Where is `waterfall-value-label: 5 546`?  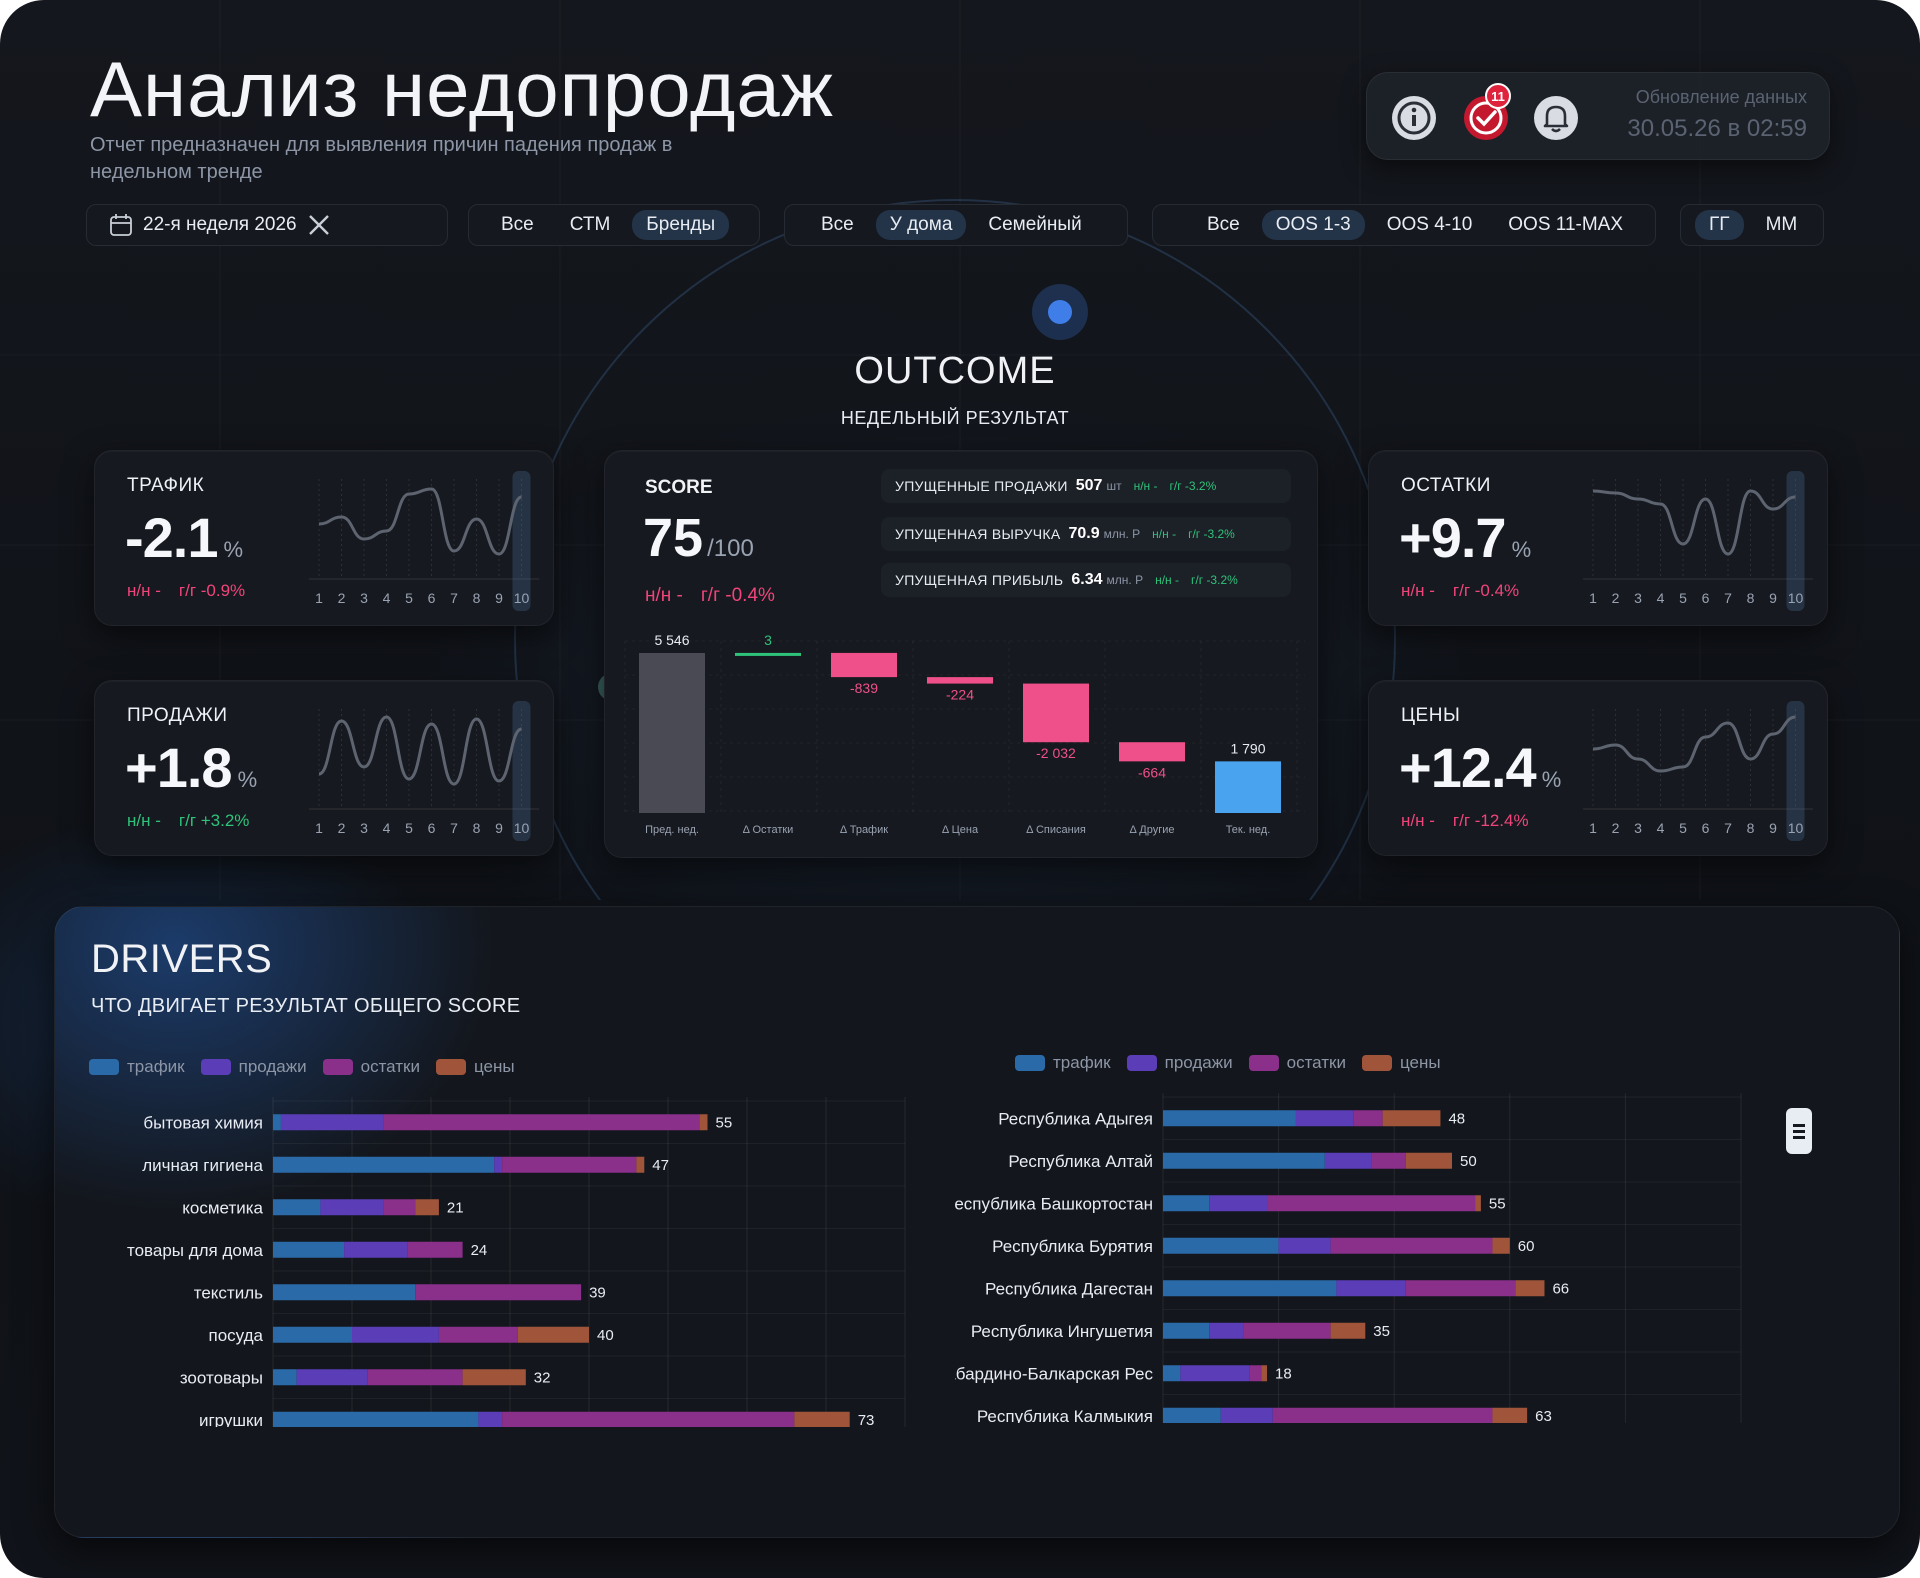
waterfall-value-label: 5 546 is located at coordinates (671, 640).